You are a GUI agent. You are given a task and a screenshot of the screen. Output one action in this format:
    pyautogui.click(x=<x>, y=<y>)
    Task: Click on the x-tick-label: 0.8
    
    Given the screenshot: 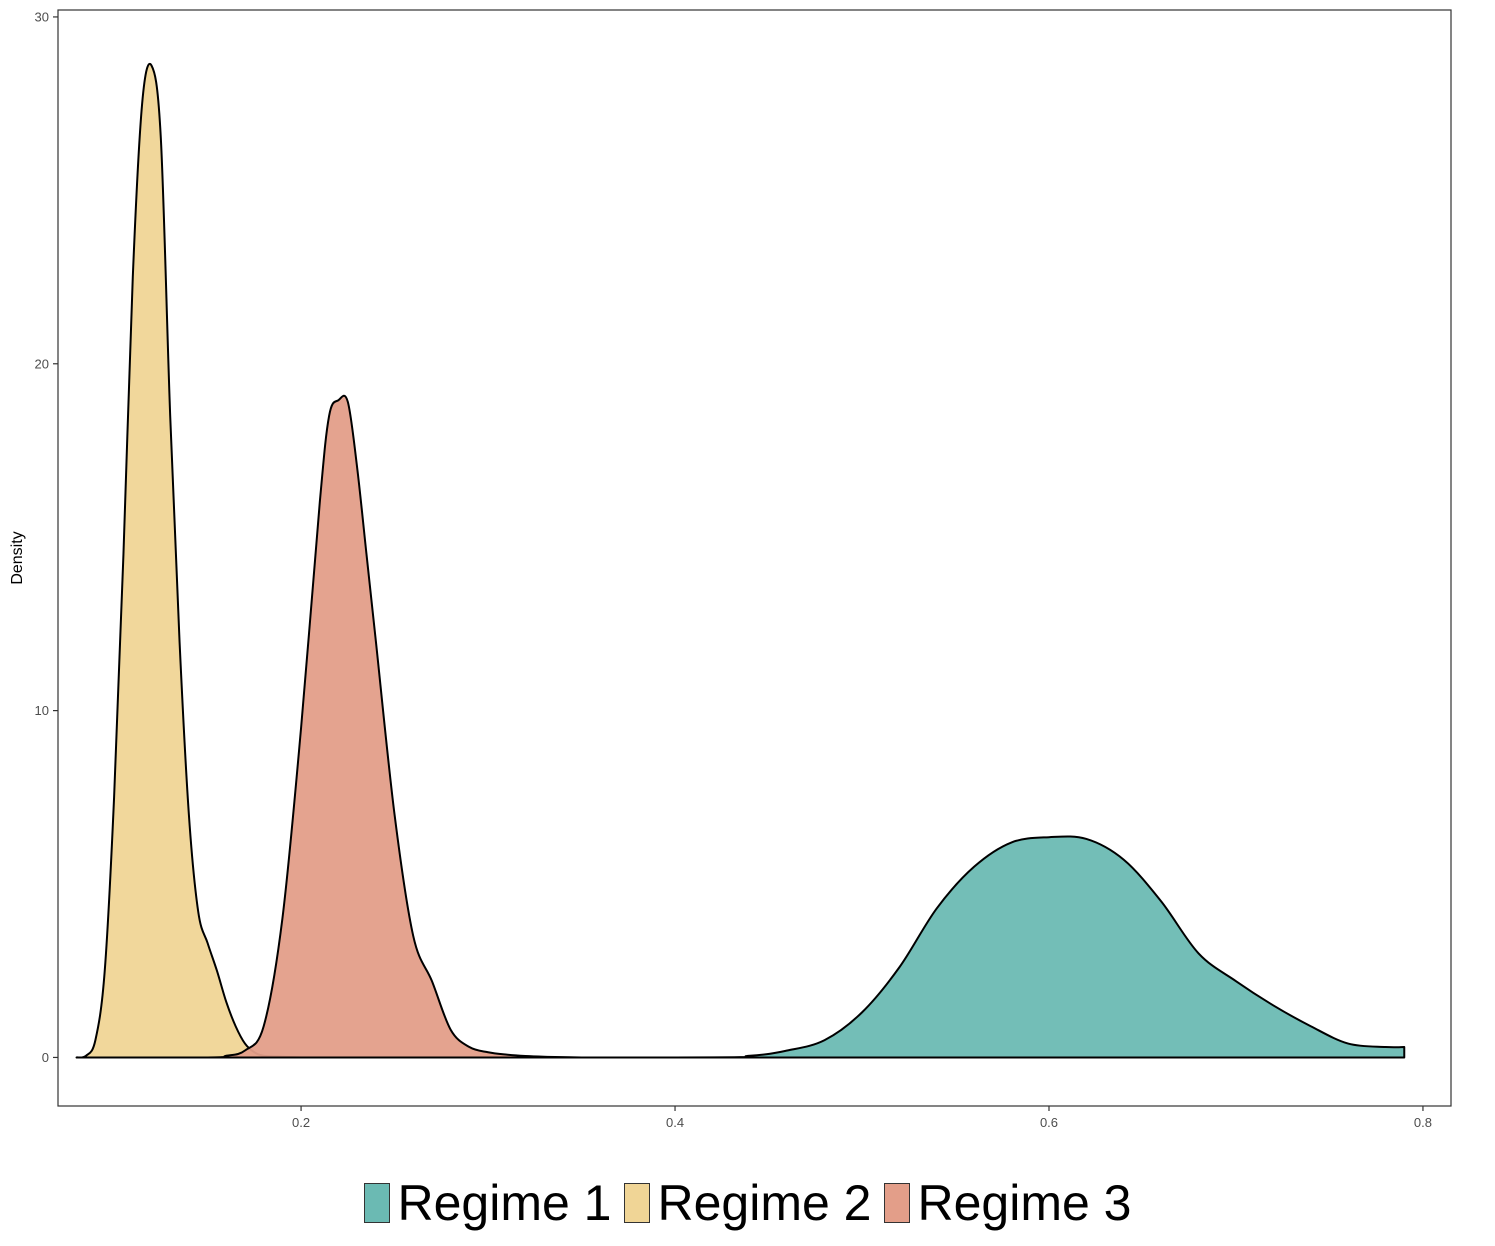 What is the action you would take?
    pyautogui.click(x=1423, y=1122)
    